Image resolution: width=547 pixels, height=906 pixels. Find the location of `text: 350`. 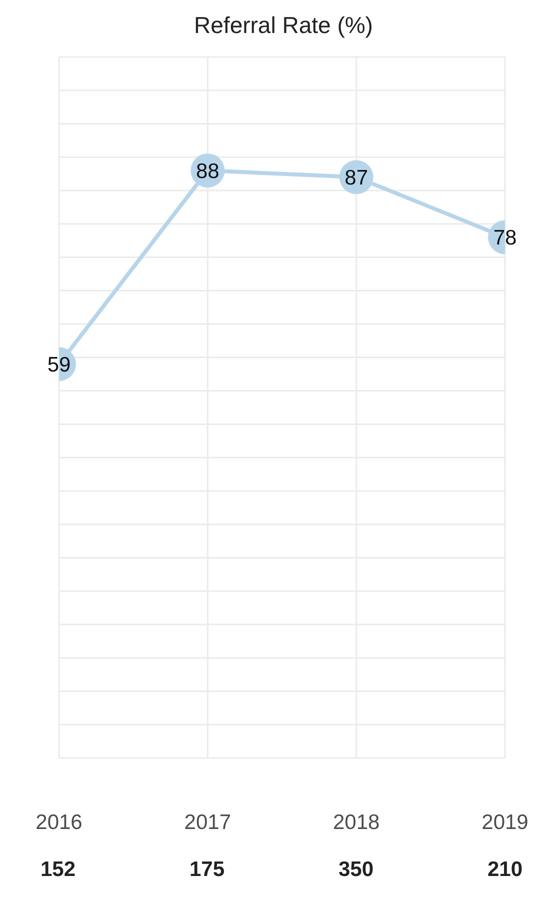

text: 350 is located at coordinates (356, 870).